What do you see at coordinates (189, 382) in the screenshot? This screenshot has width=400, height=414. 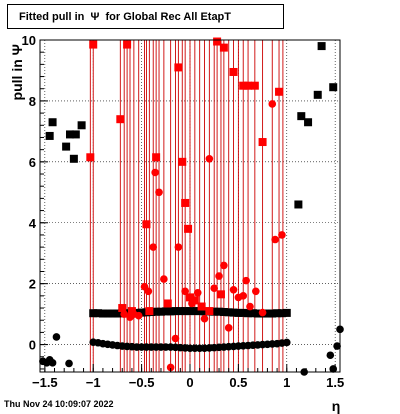 I see `x-tick-label: 0` at bounding box center [189, 382].